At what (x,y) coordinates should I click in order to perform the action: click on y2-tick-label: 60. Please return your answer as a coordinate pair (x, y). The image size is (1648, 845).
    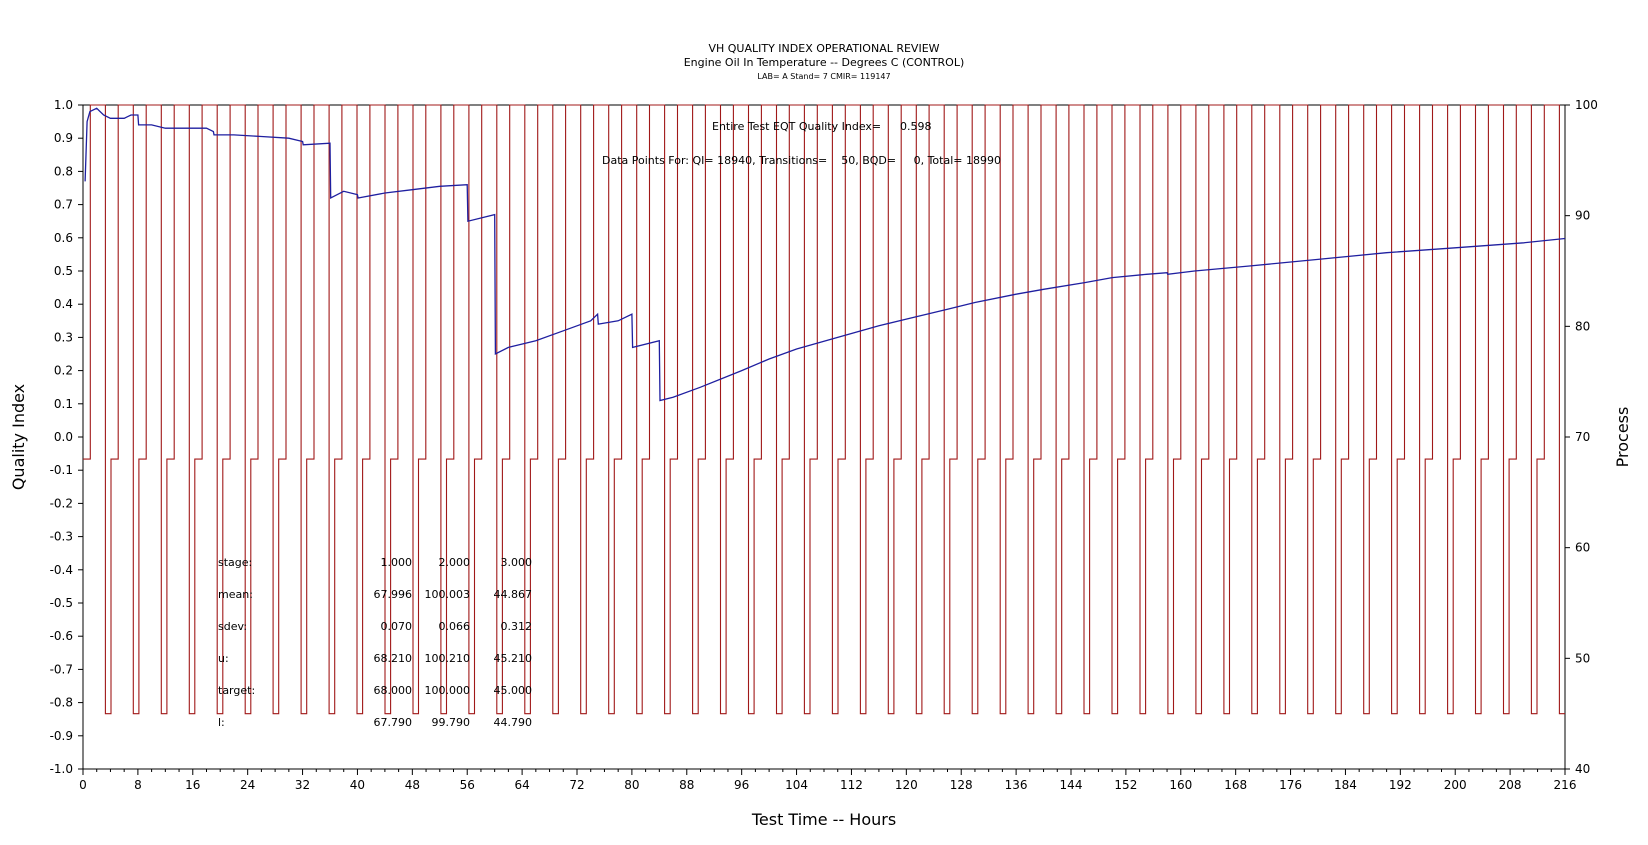
    Looking at the image, I should click on (1582, 548).